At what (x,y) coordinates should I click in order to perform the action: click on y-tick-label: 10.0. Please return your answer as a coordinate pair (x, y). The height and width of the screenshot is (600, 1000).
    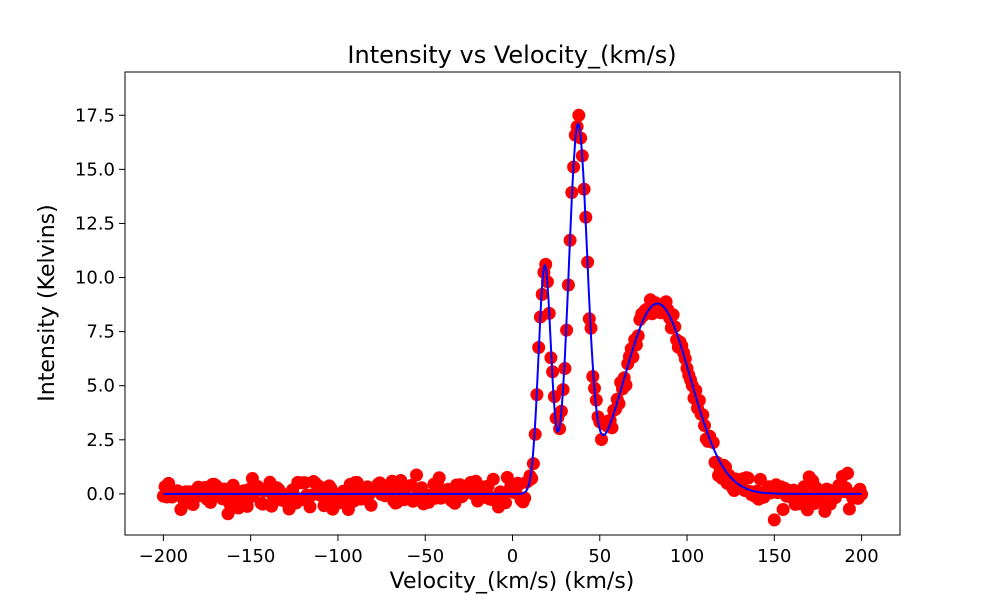
    Looking at the image, I should click on (95, 278).